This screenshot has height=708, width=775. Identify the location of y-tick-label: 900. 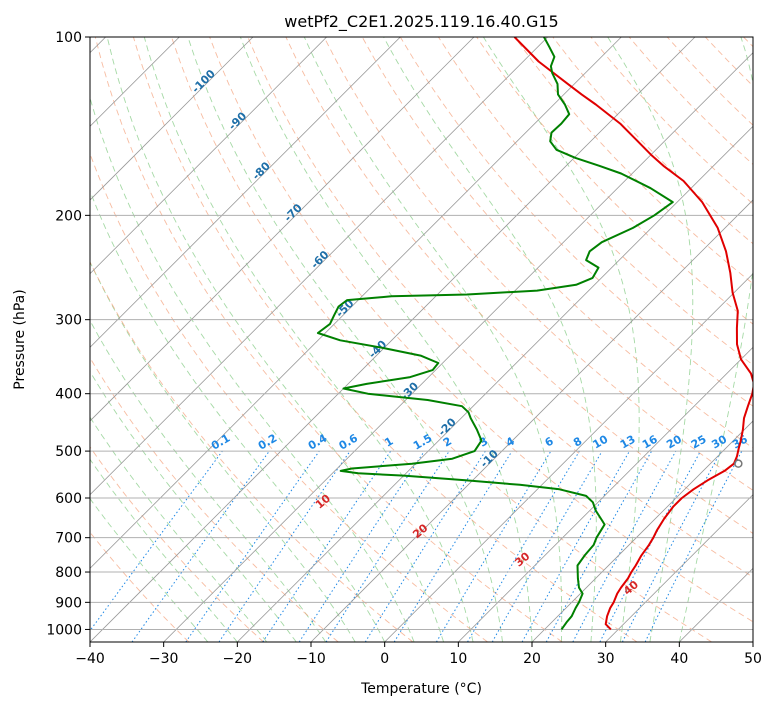
(68, 603).